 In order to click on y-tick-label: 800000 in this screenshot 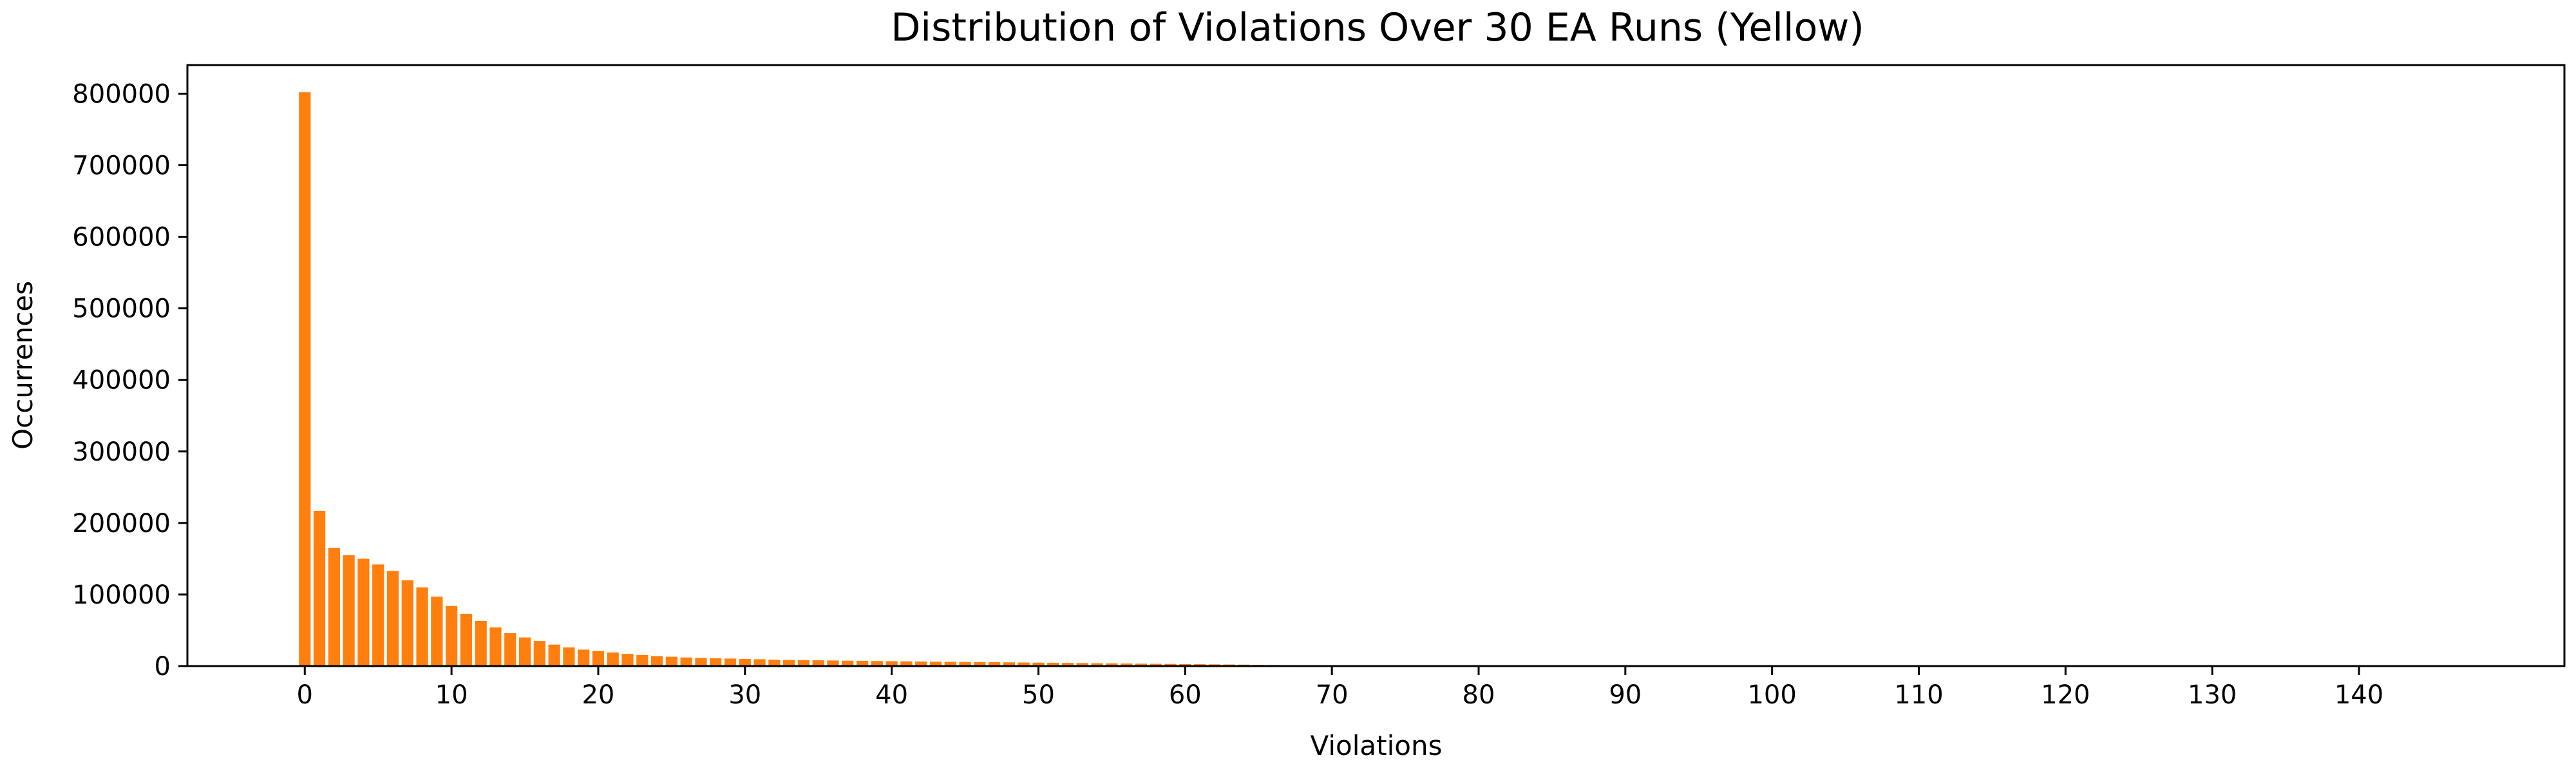, I will do `click(121, 94)`.